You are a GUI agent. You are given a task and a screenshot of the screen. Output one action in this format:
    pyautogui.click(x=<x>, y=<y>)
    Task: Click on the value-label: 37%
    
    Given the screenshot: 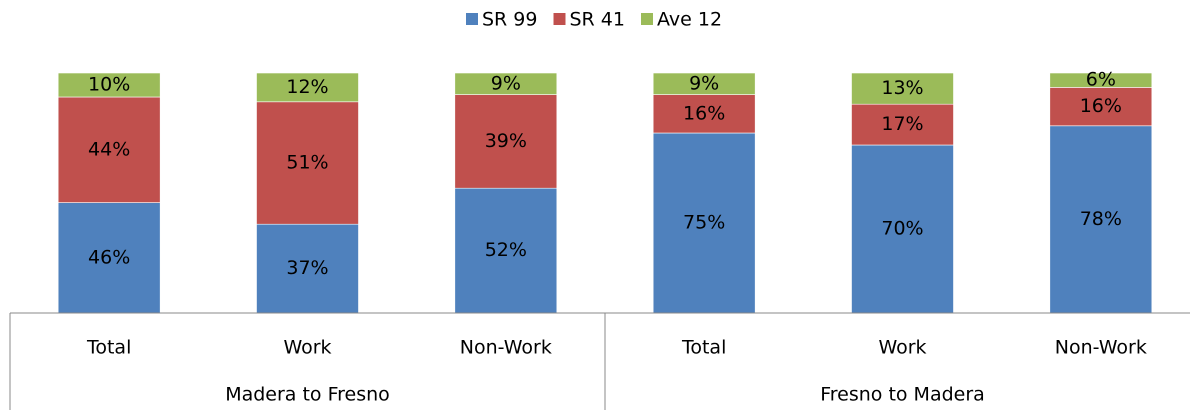 What is the action you would take?
    pyautogui.click(x=307, y=268)
    